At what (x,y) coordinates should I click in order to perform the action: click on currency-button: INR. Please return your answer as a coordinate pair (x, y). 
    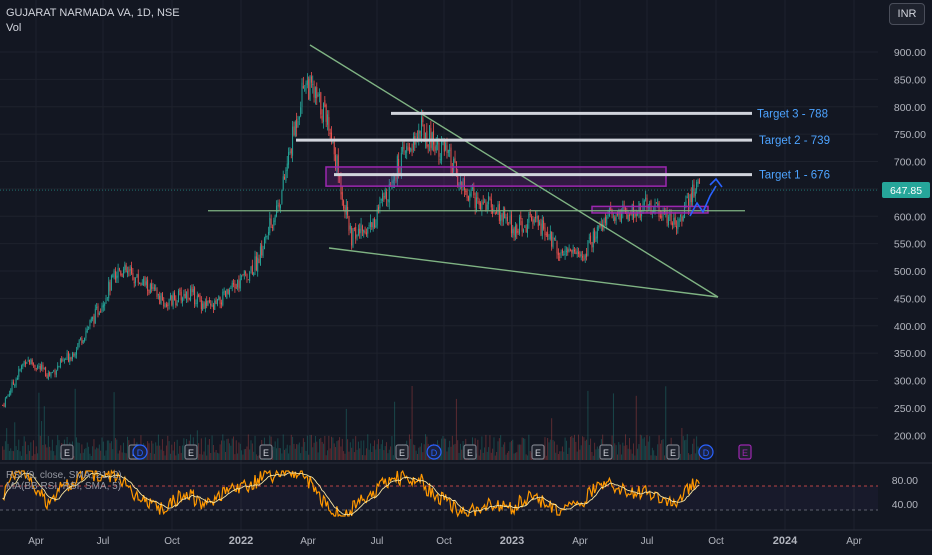
    Looking at the image, I should click on (907, 14).